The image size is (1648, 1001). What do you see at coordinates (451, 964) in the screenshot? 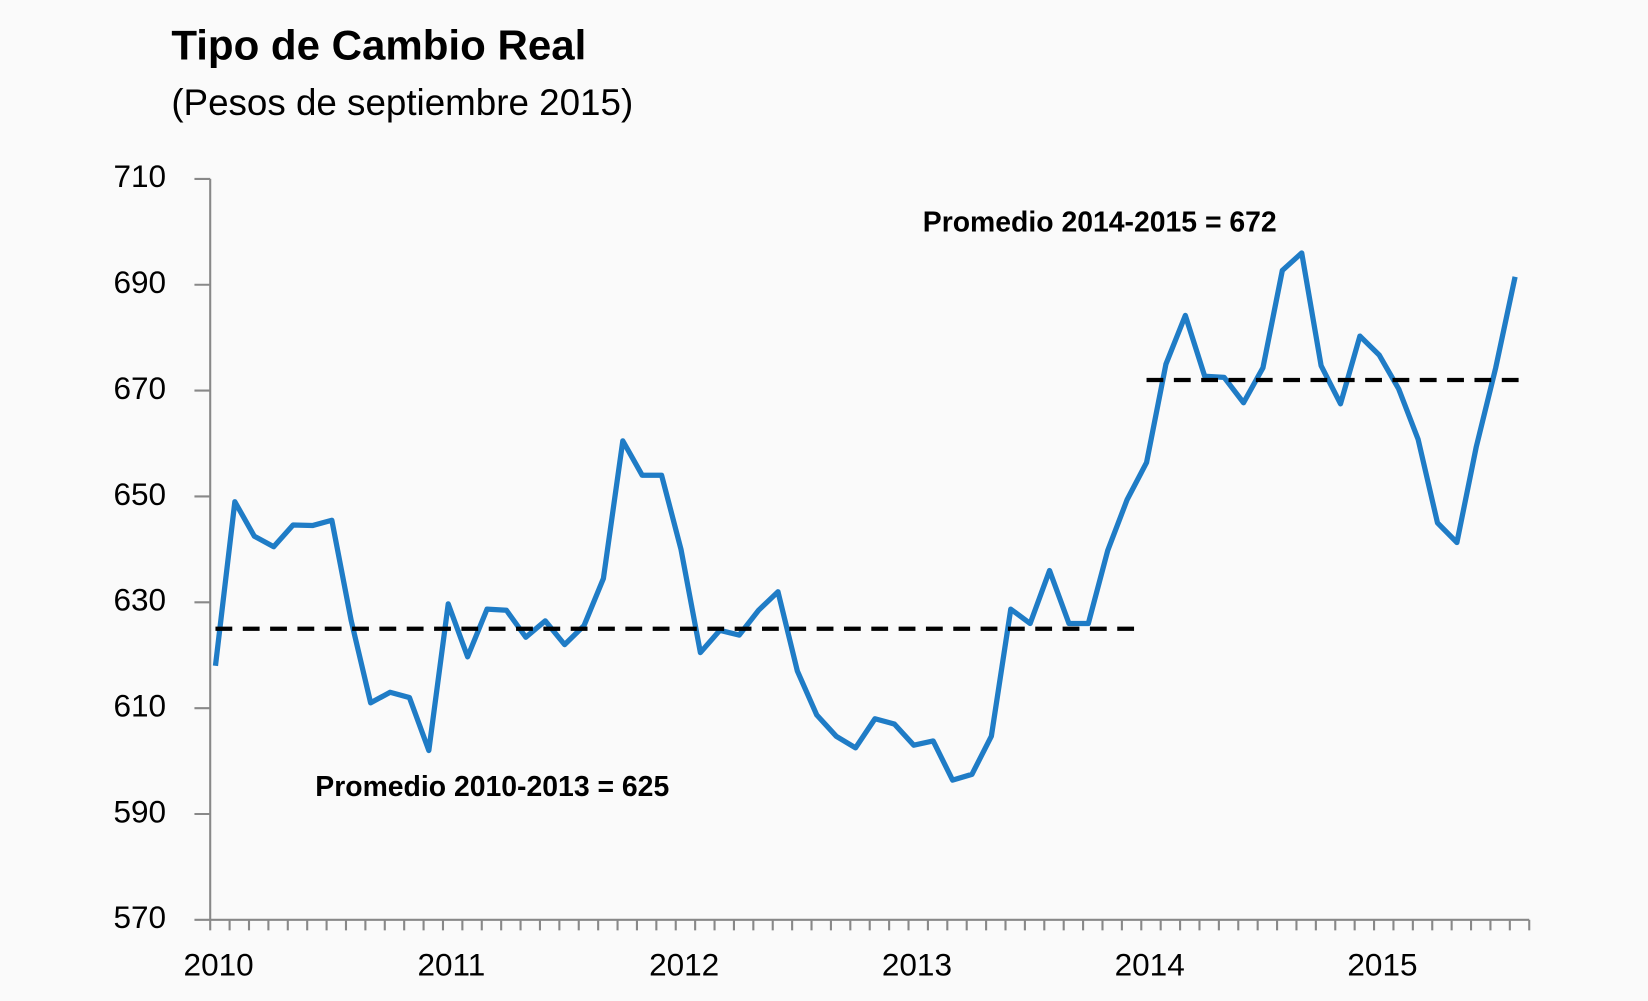
I see `x-tick-label: 2011` at bounding box center [451, 964].